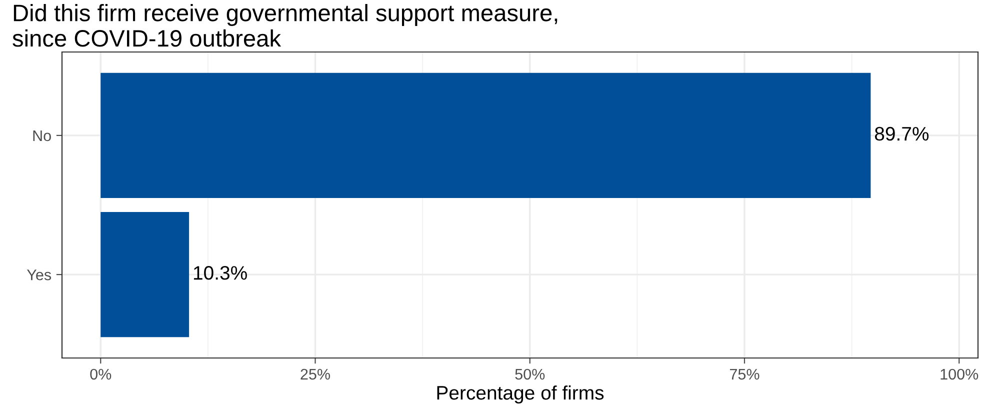 The height and width of the screenshot is (408, 992). What do you see at coordinates (745, 374) in the screenshot?
I see `x-tick-label: 75%` at bounding box center [745, 374].